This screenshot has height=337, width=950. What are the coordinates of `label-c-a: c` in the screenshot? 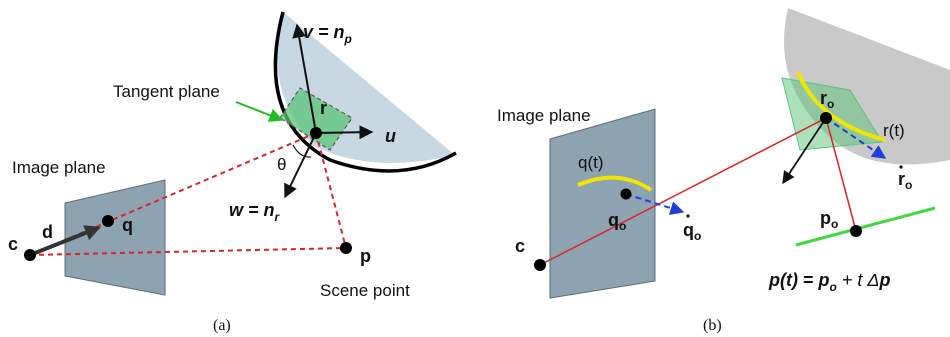 It's located at (13, 244).